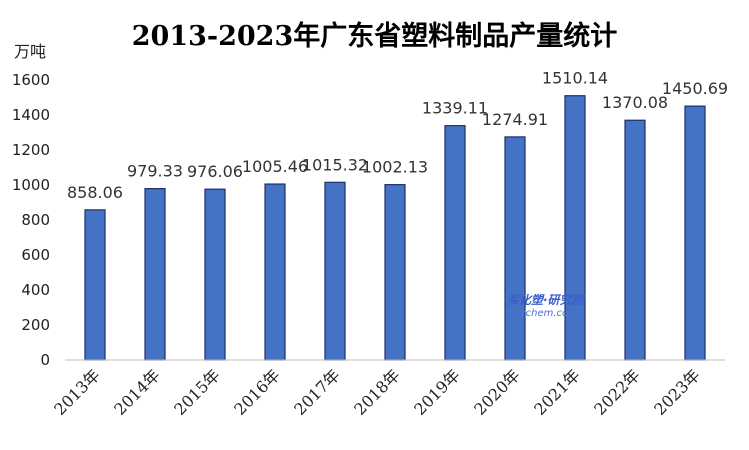  I want to click on y-tick-label: 600, so click(35, 255).